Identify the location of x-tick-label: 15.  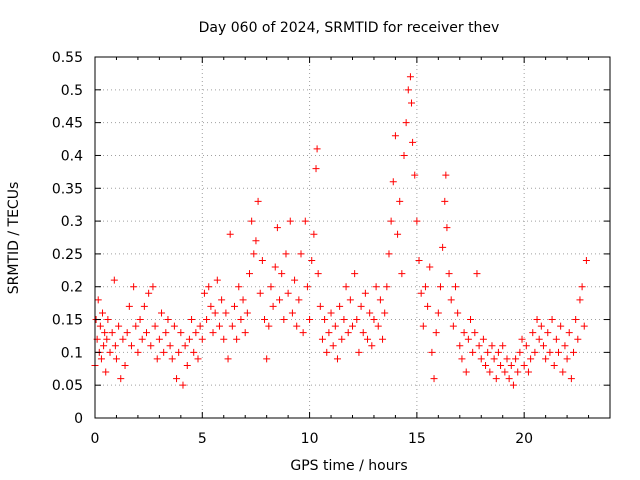
(417, 439).